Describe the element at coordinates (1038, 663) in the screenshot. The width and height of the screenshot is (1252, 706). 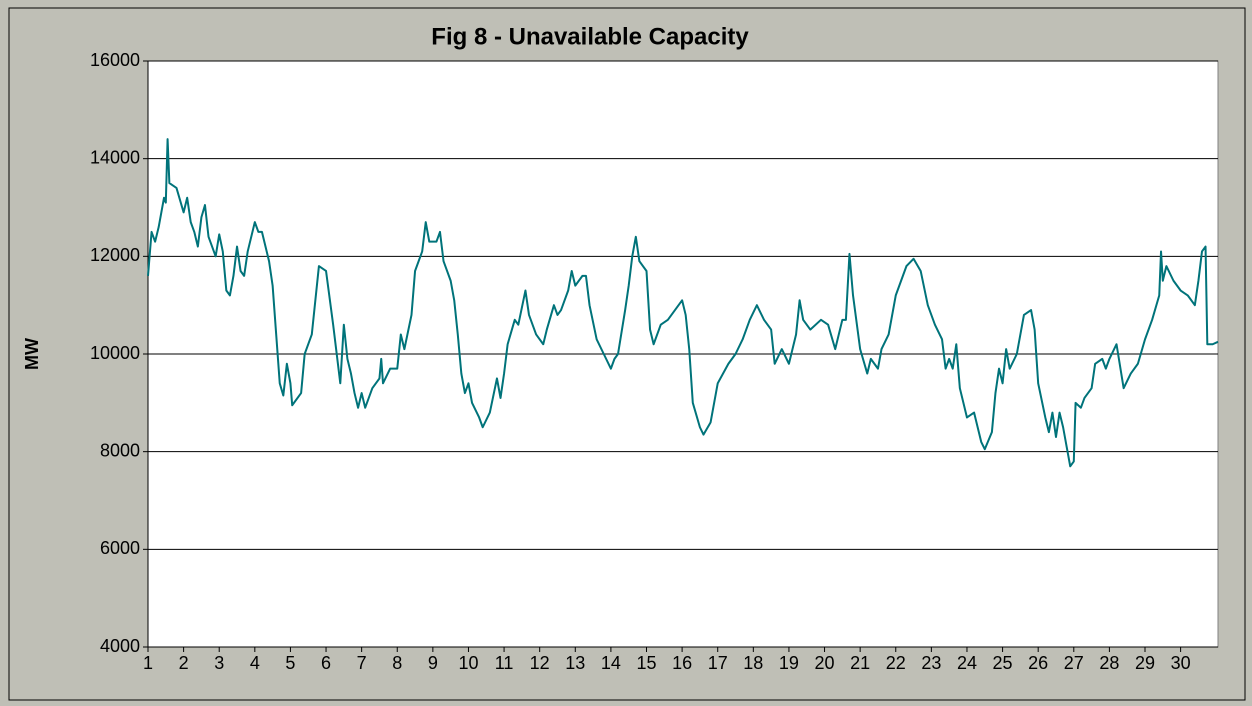
I see `x-tick-label: 26` at that location.